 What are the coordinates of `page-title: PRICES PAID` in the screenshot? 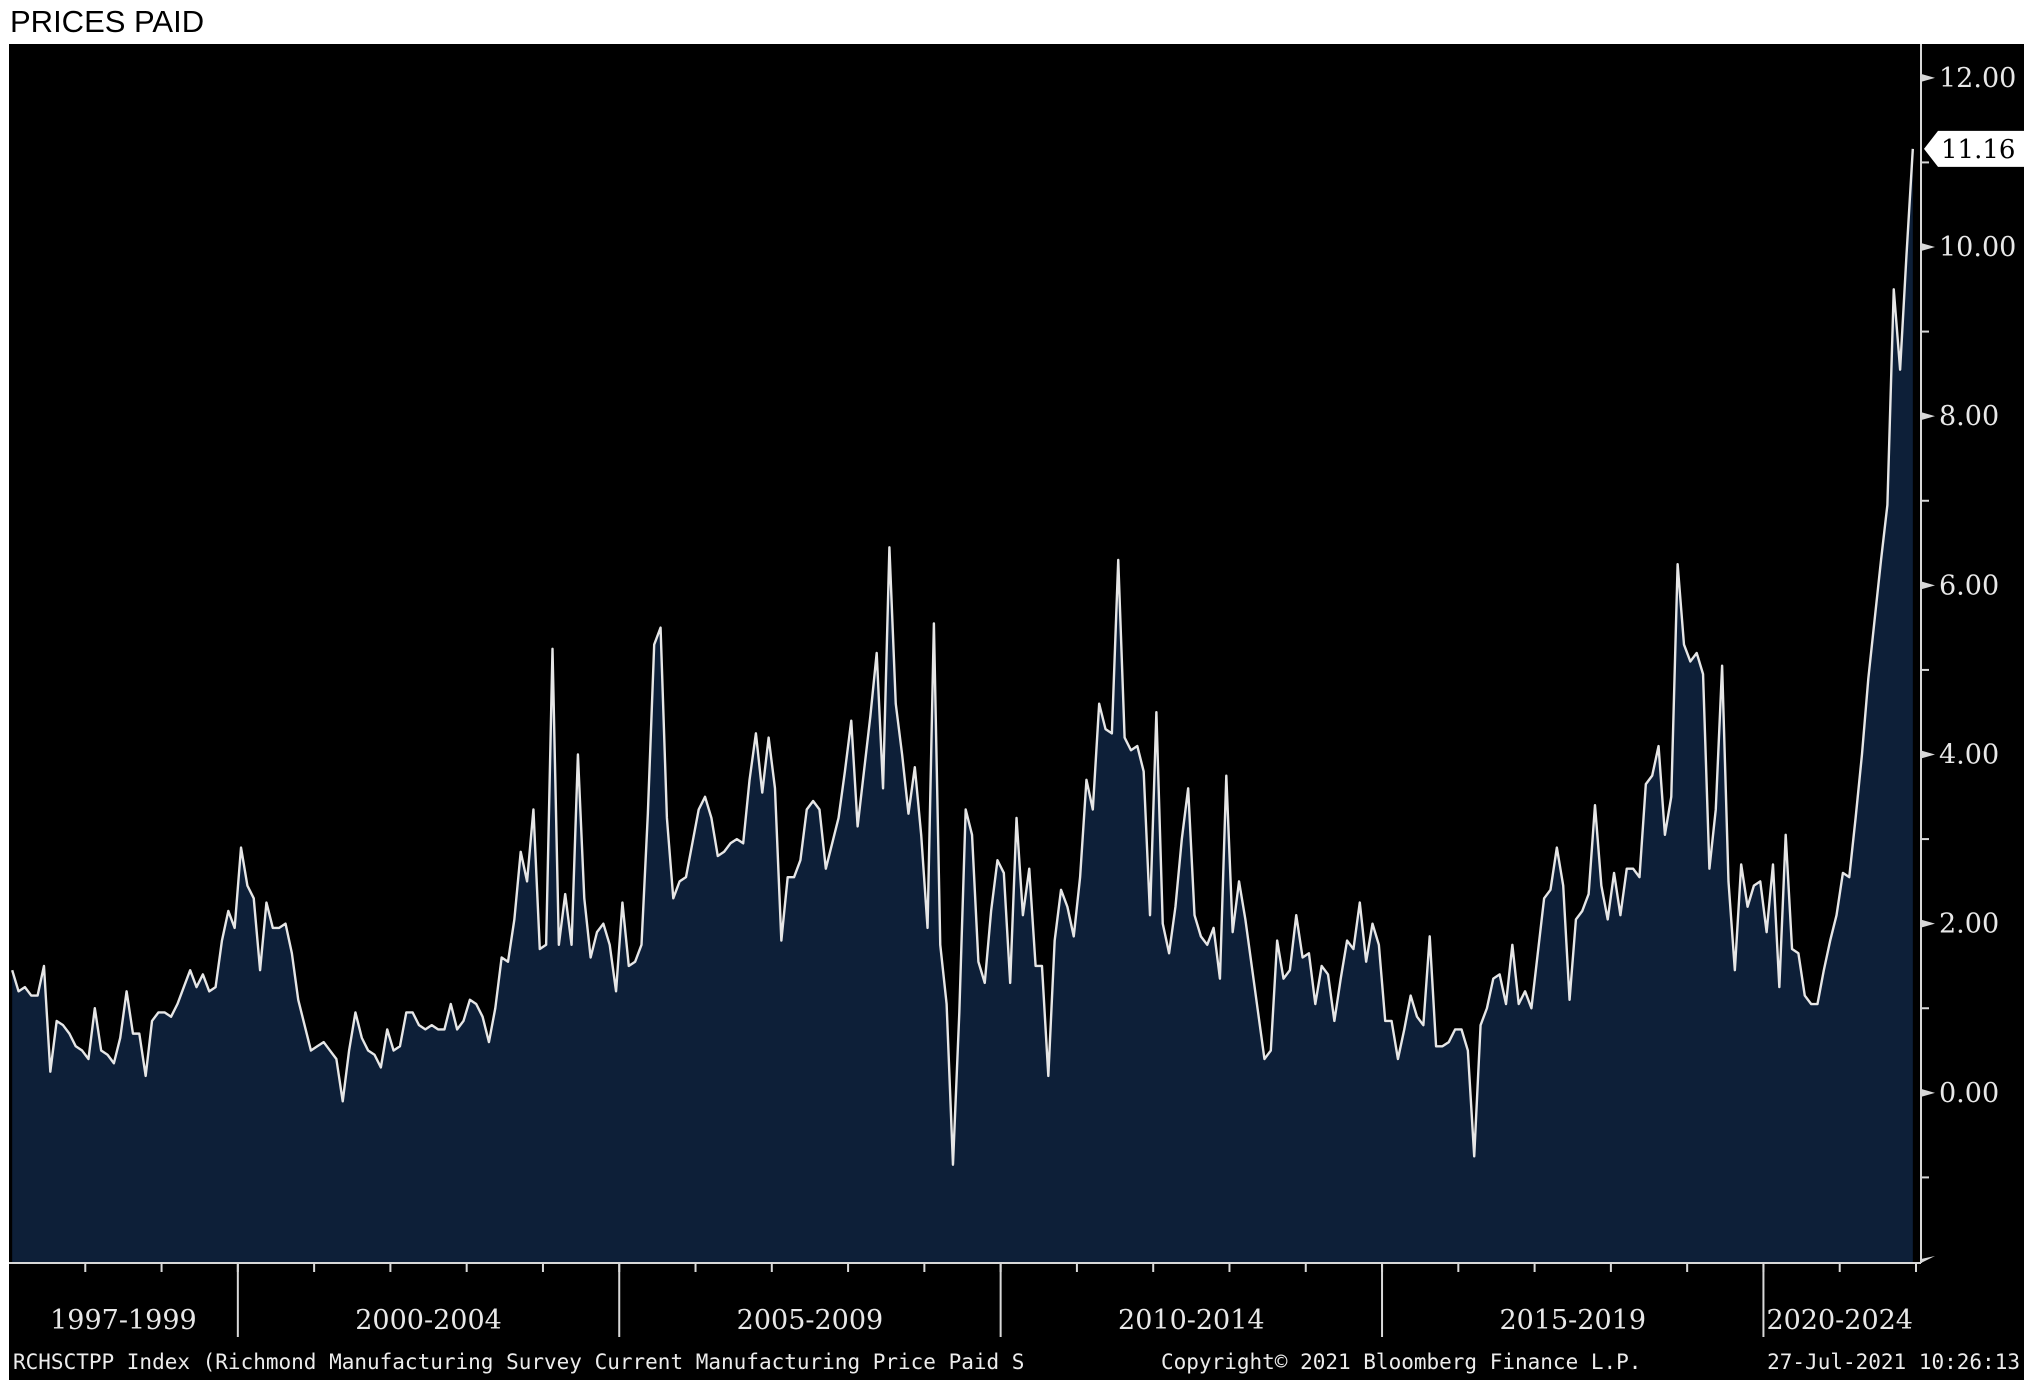 It's located at (107, 21).